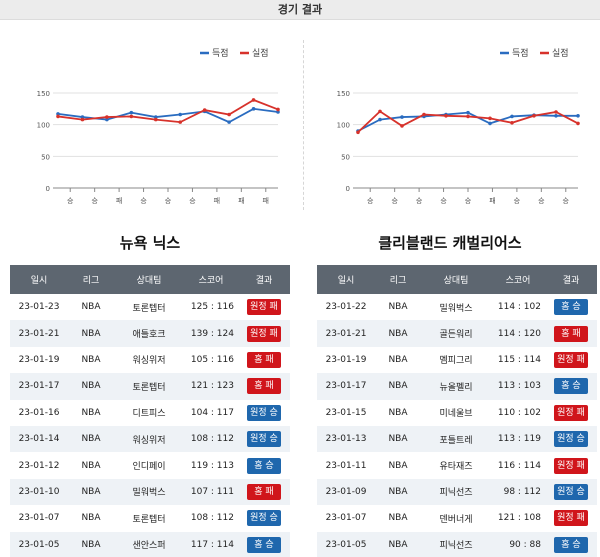 The width and height of the screenshot is (600, 557). I want to click on table-row: 23-01-16 NBA 디트피스 104 : 117 원정 승, so click(150, 412).